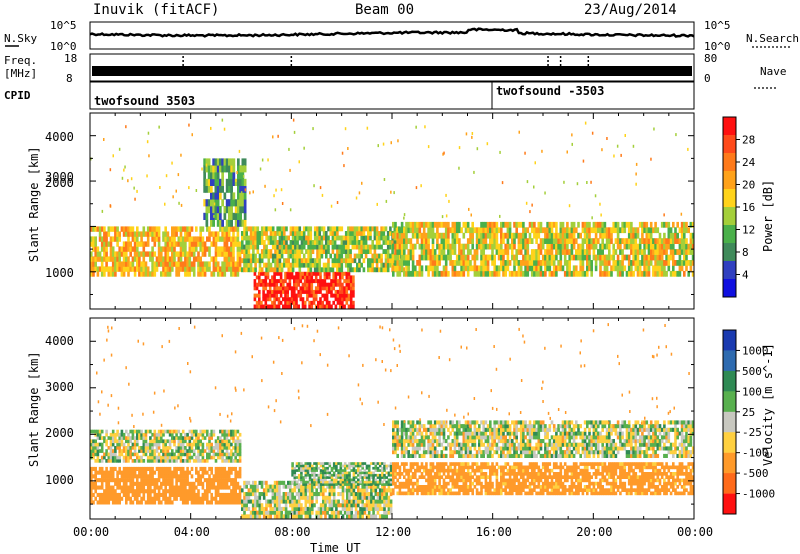 The height and width of the screenshot is (554, 800). What do you see at coordinates (729, 288) in the screenshot?
I see `colorbar-segment` at bounding box center [729, 288].